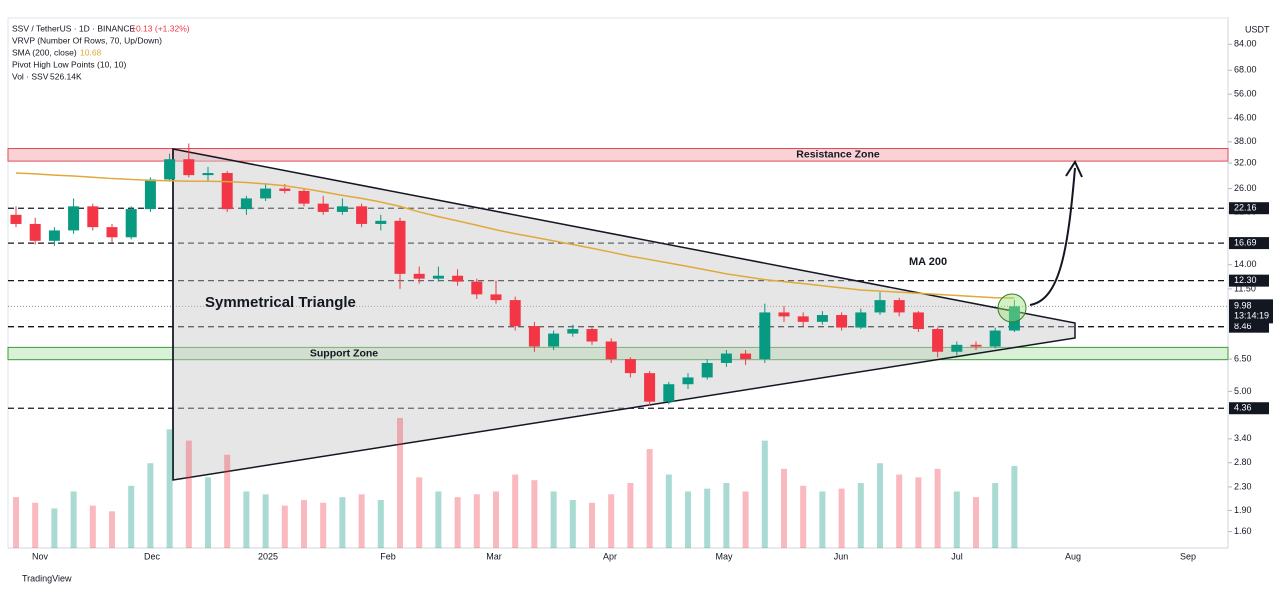  What do you see at coordinates (66, 76) in the screenshot?
I see `legend-volume-value: 526.14K` at bounding box center [66, 76].